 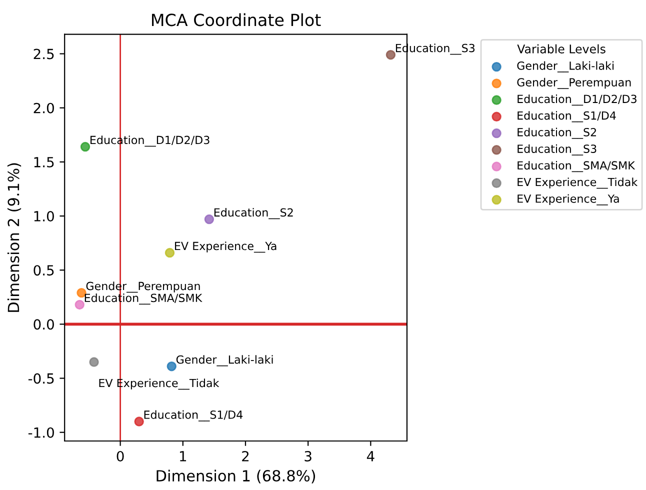 I want to click on legend-label: EV Experience__Tidak, so click(x=578, y=183).